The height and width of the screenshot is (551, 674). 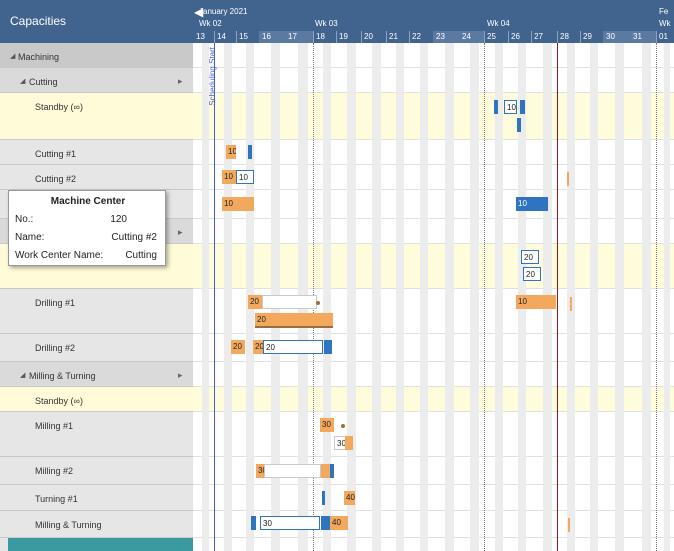 I want to click on tree-row-standby: Standby (∞), so click(x=96, y=116).